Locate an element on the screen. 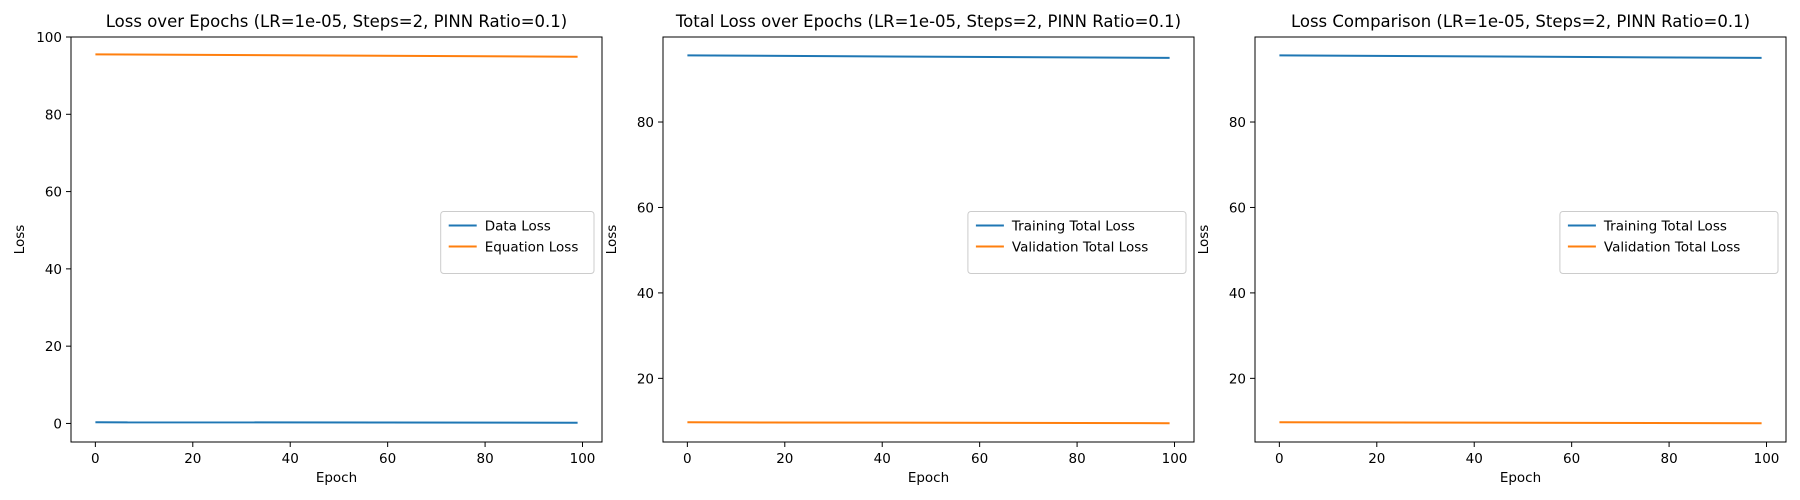  legend: Data Loss Equation Loss is located at coordinates (517, 242).